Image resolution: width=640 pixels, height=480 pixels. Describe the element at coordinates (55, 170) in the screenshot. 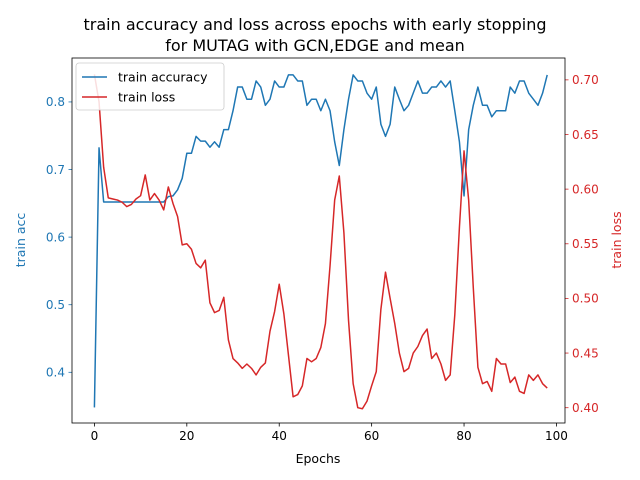

I see `left-y-tick-label: 0.7` at that location.